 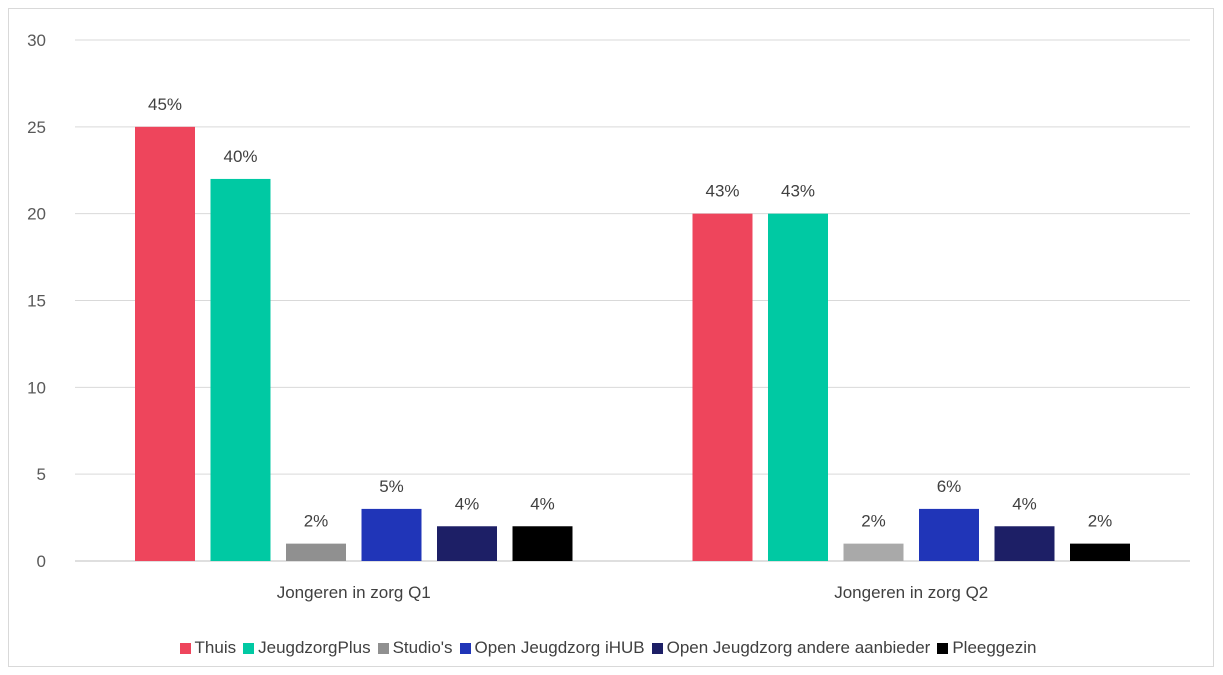 I want to click on bar-open-jeugdzorg-ihub-q2, so click(x=949, y=534).